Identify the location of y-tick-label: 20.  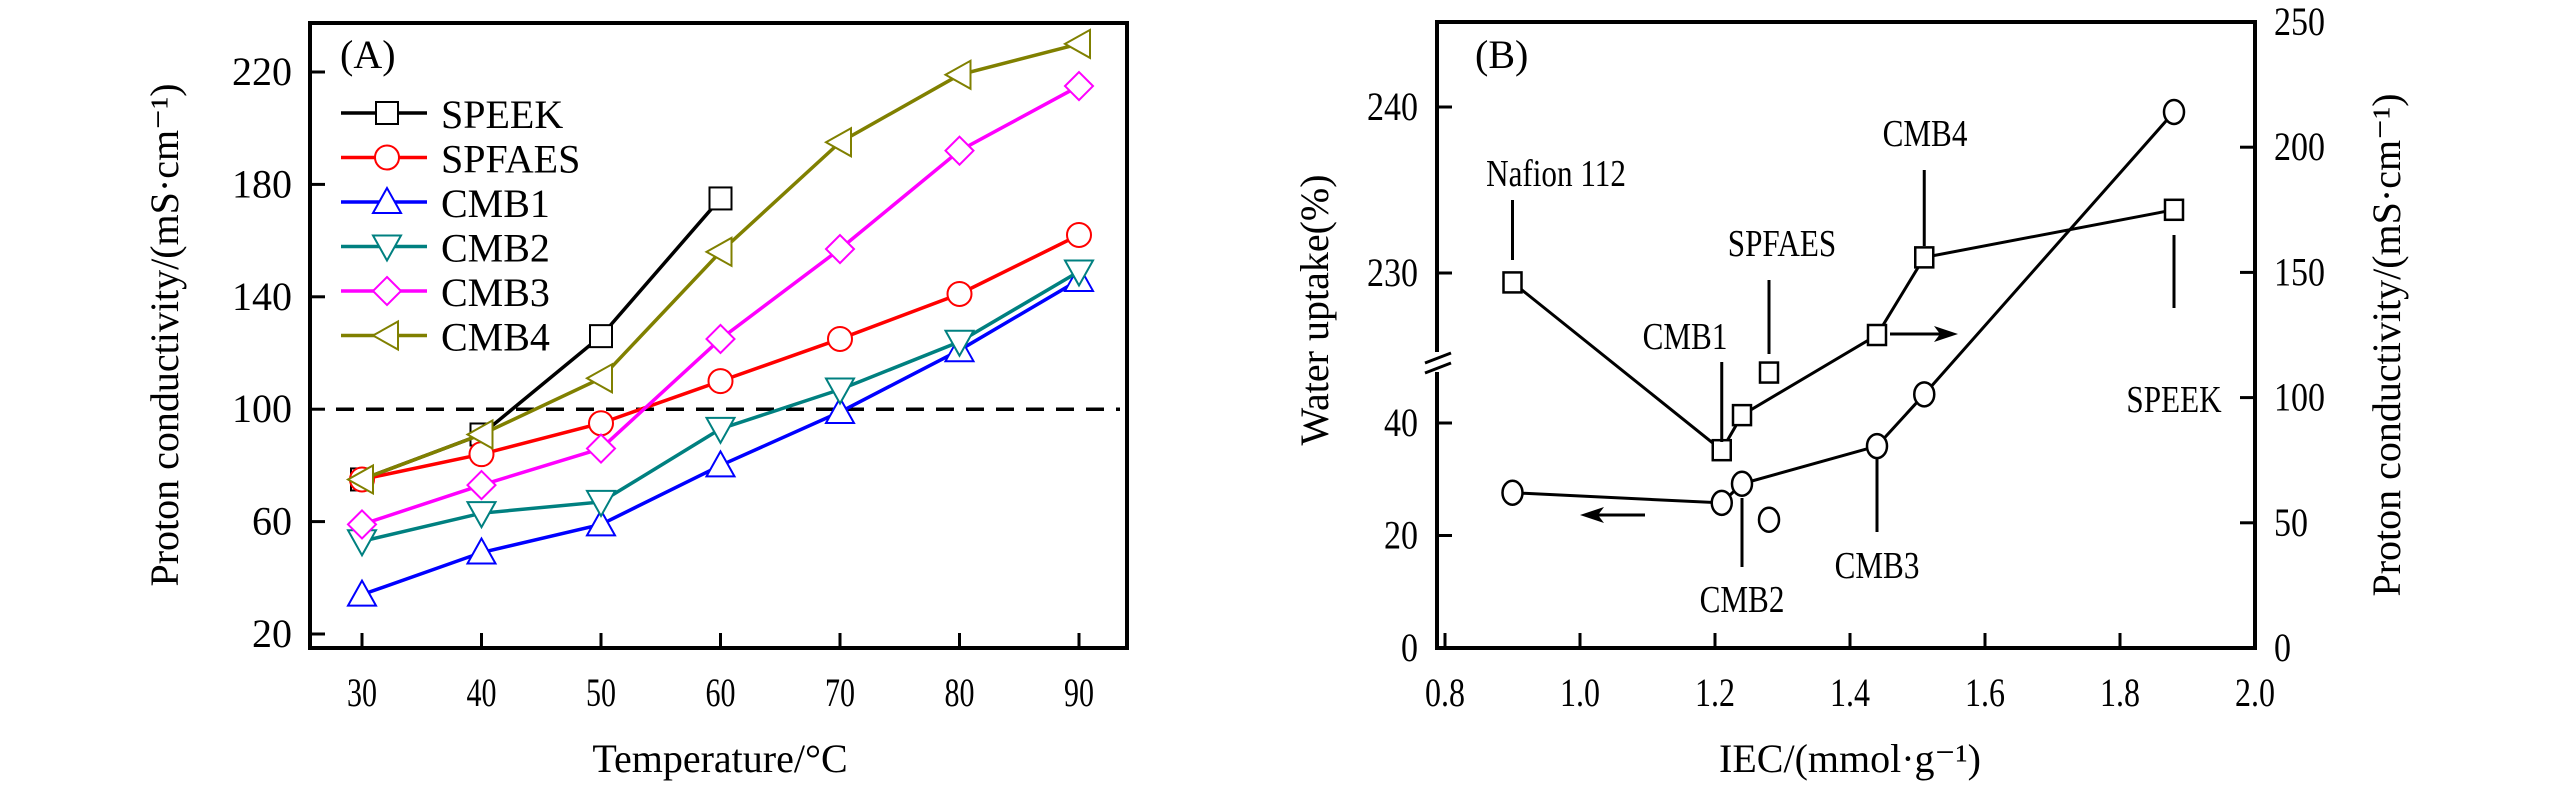
(272, 633).